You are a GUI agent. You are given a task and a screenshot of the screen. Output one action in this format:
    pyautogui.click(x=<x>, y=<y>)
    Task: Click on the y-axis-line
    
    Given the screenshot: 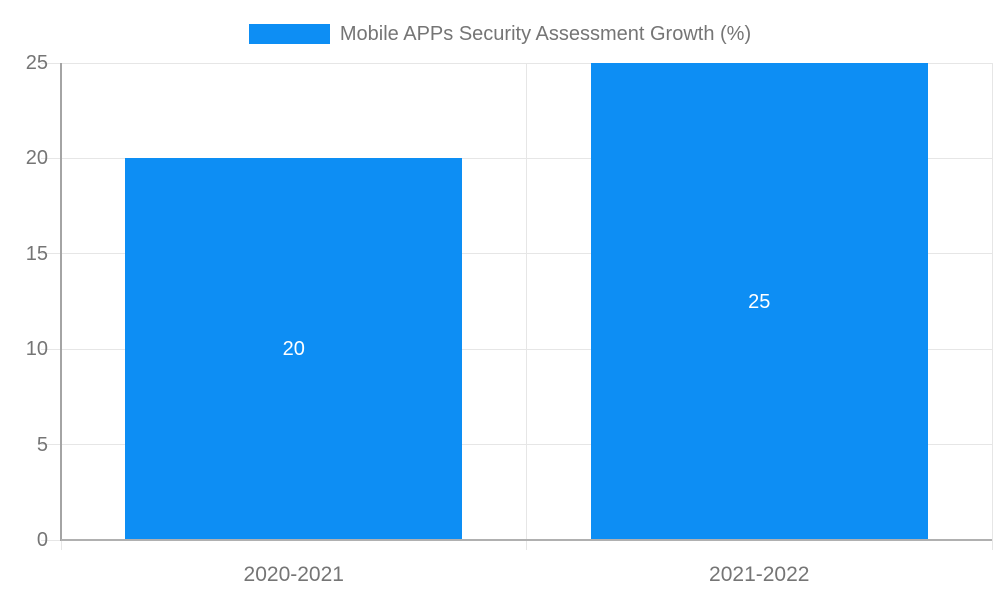 What is the action you would take?
    pyautogui.click(x=61, y=302)
    